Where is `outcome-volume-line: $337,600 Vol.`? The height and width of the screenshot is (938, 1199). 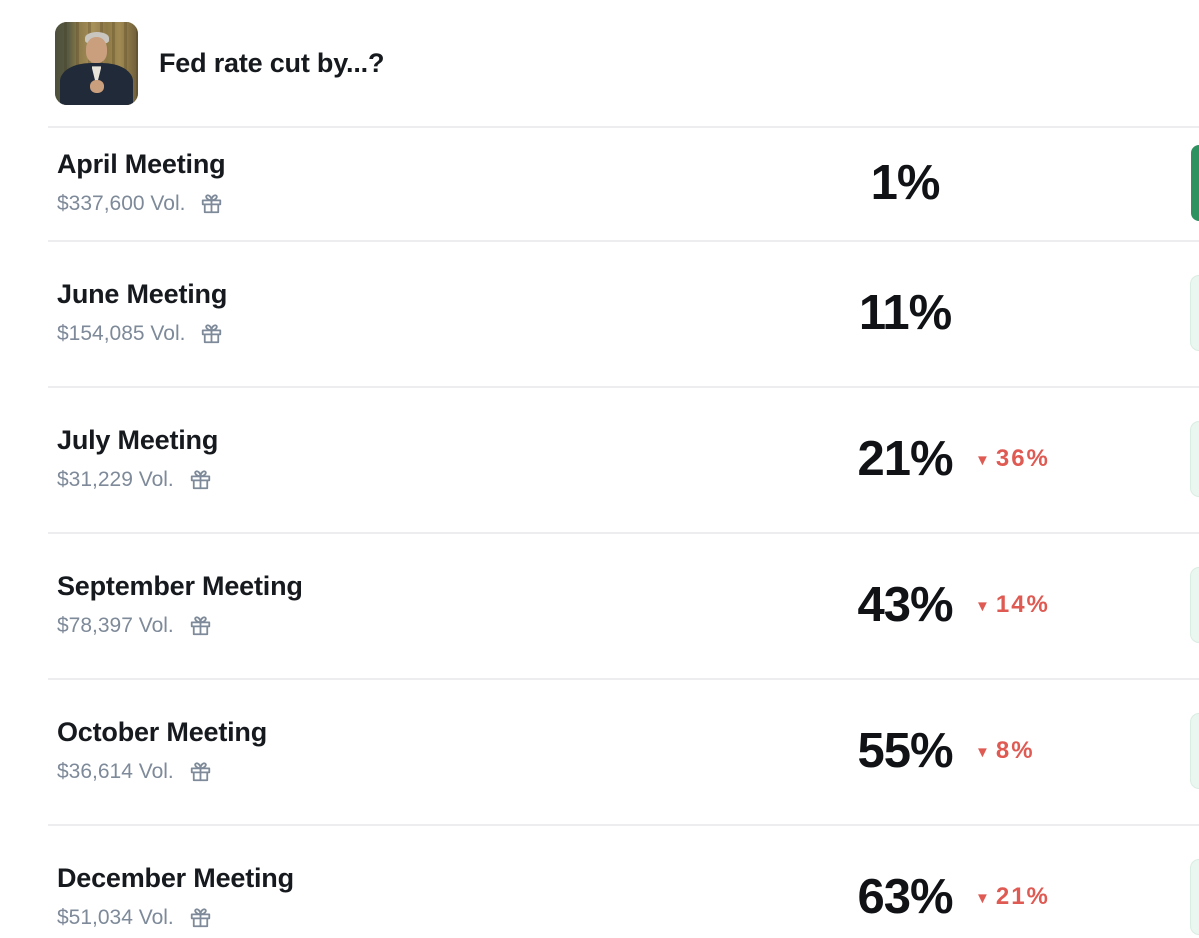
outcome-volume-line: $337,600 Vol. is located at coordinates (141, 203).